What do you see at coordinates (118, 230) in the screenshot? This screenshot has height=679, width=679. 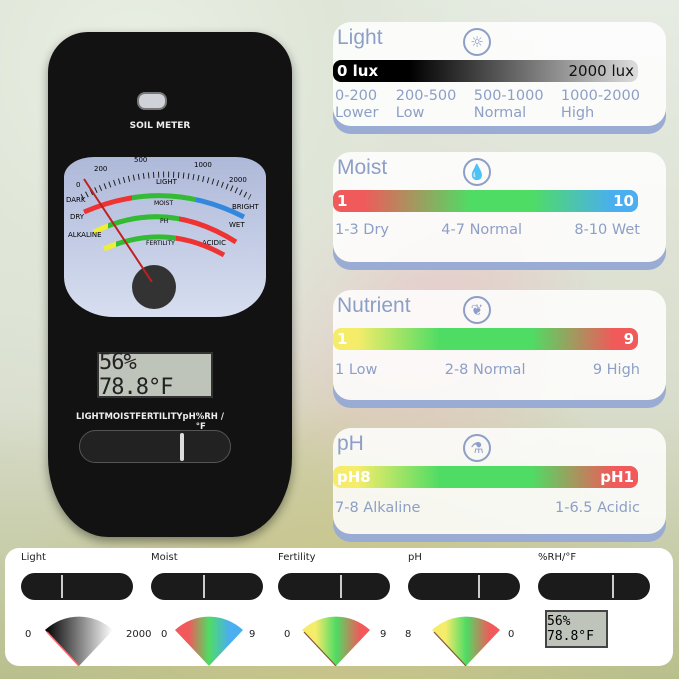 I see `dial-needle` at bounding box center [118, 230].